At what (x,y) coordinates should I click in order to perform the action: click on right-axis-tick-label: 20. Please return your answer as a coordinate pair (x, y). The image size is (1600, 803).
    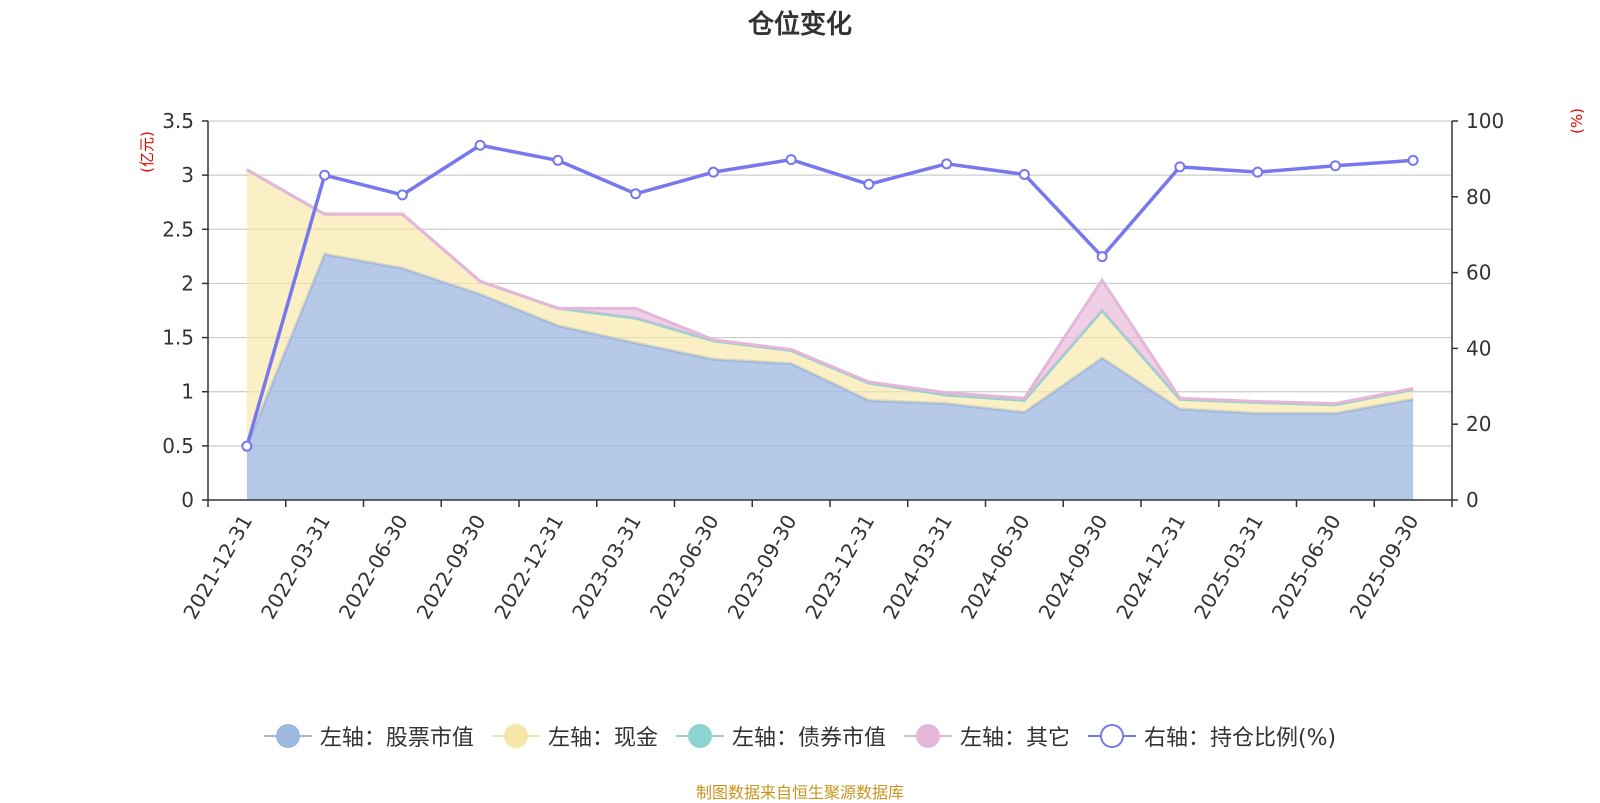
    Looking at the image, I should click on (1478, 424).